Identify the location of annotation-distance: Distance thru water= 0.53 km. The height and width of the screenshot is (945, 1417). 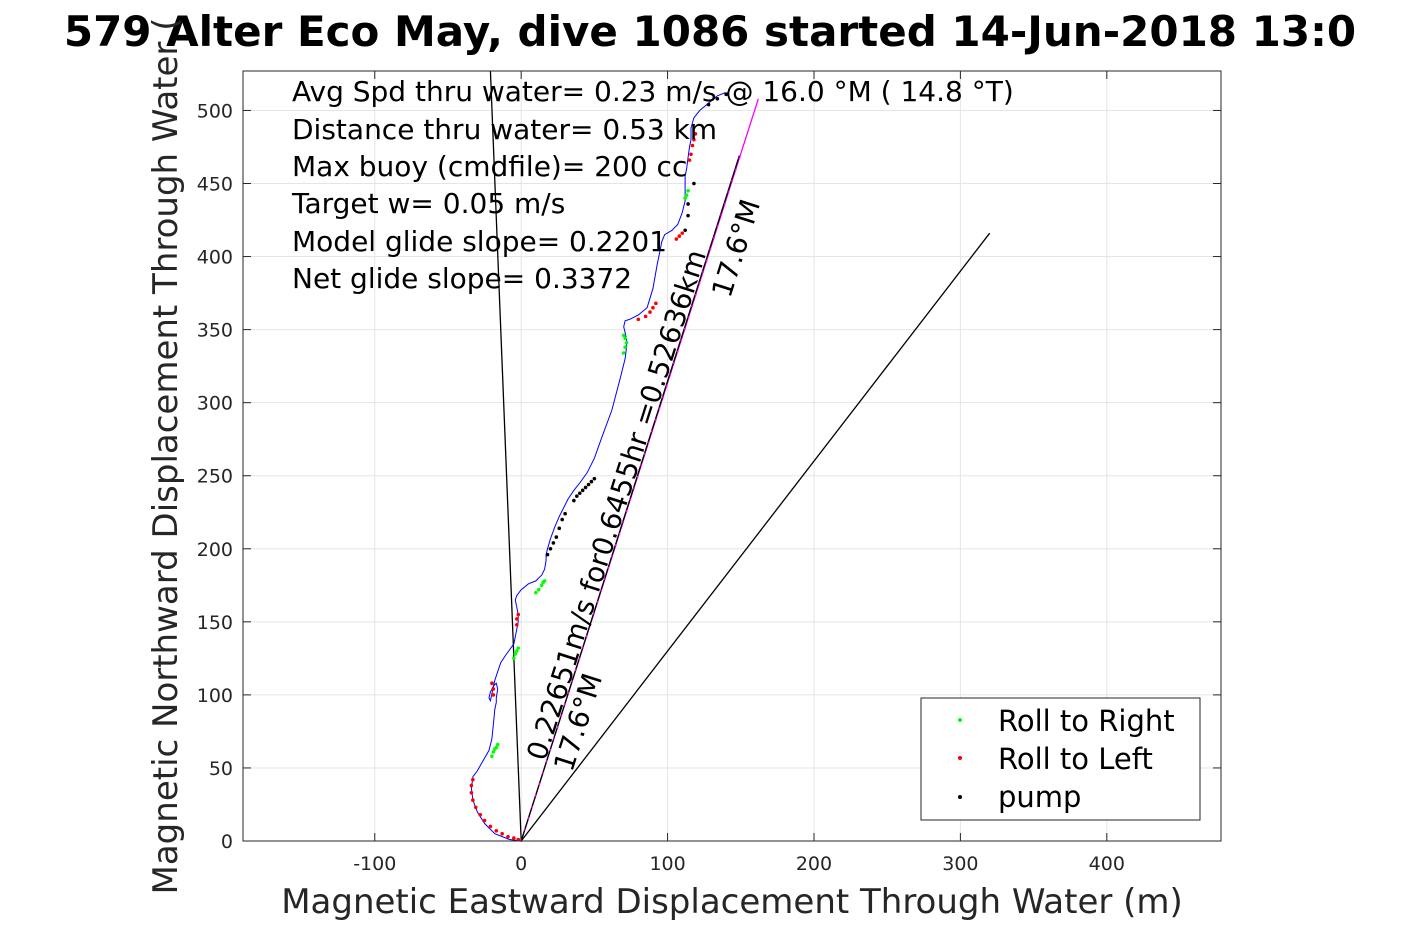
(504, 129).